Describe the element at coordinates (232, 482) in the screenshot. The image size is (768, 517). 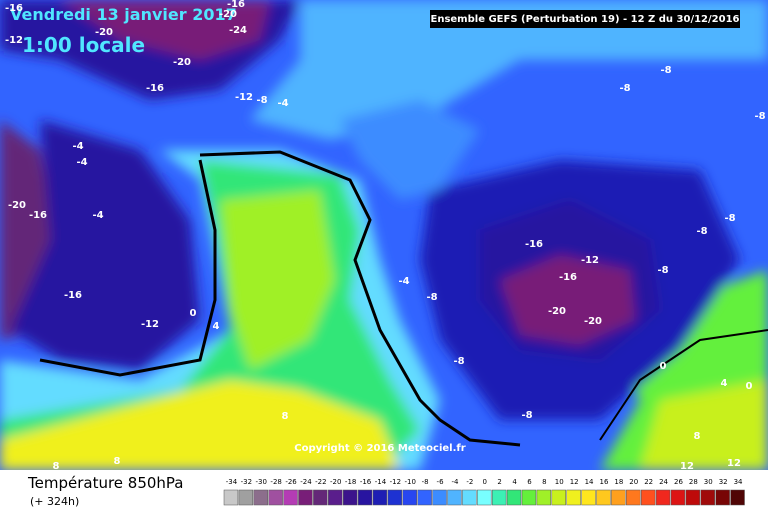
I see `scale-label: -34` at that location.